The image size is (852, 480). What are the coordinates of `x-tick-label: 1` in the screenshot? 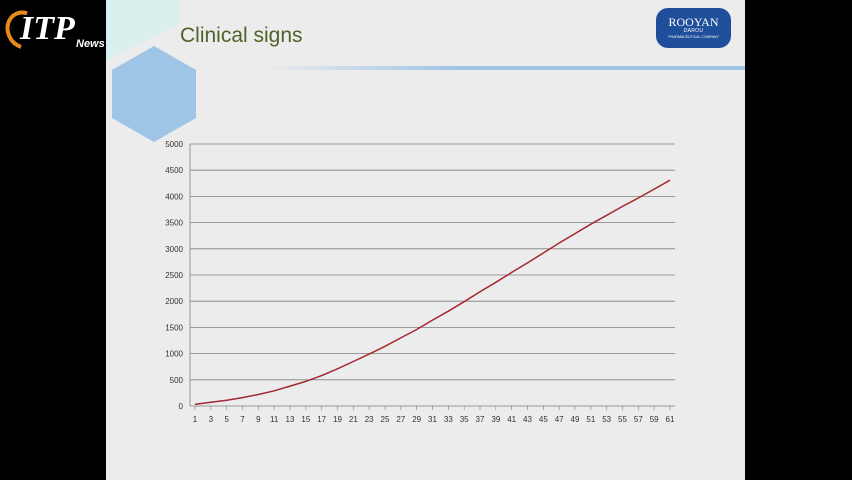 It's located at (195, 419).